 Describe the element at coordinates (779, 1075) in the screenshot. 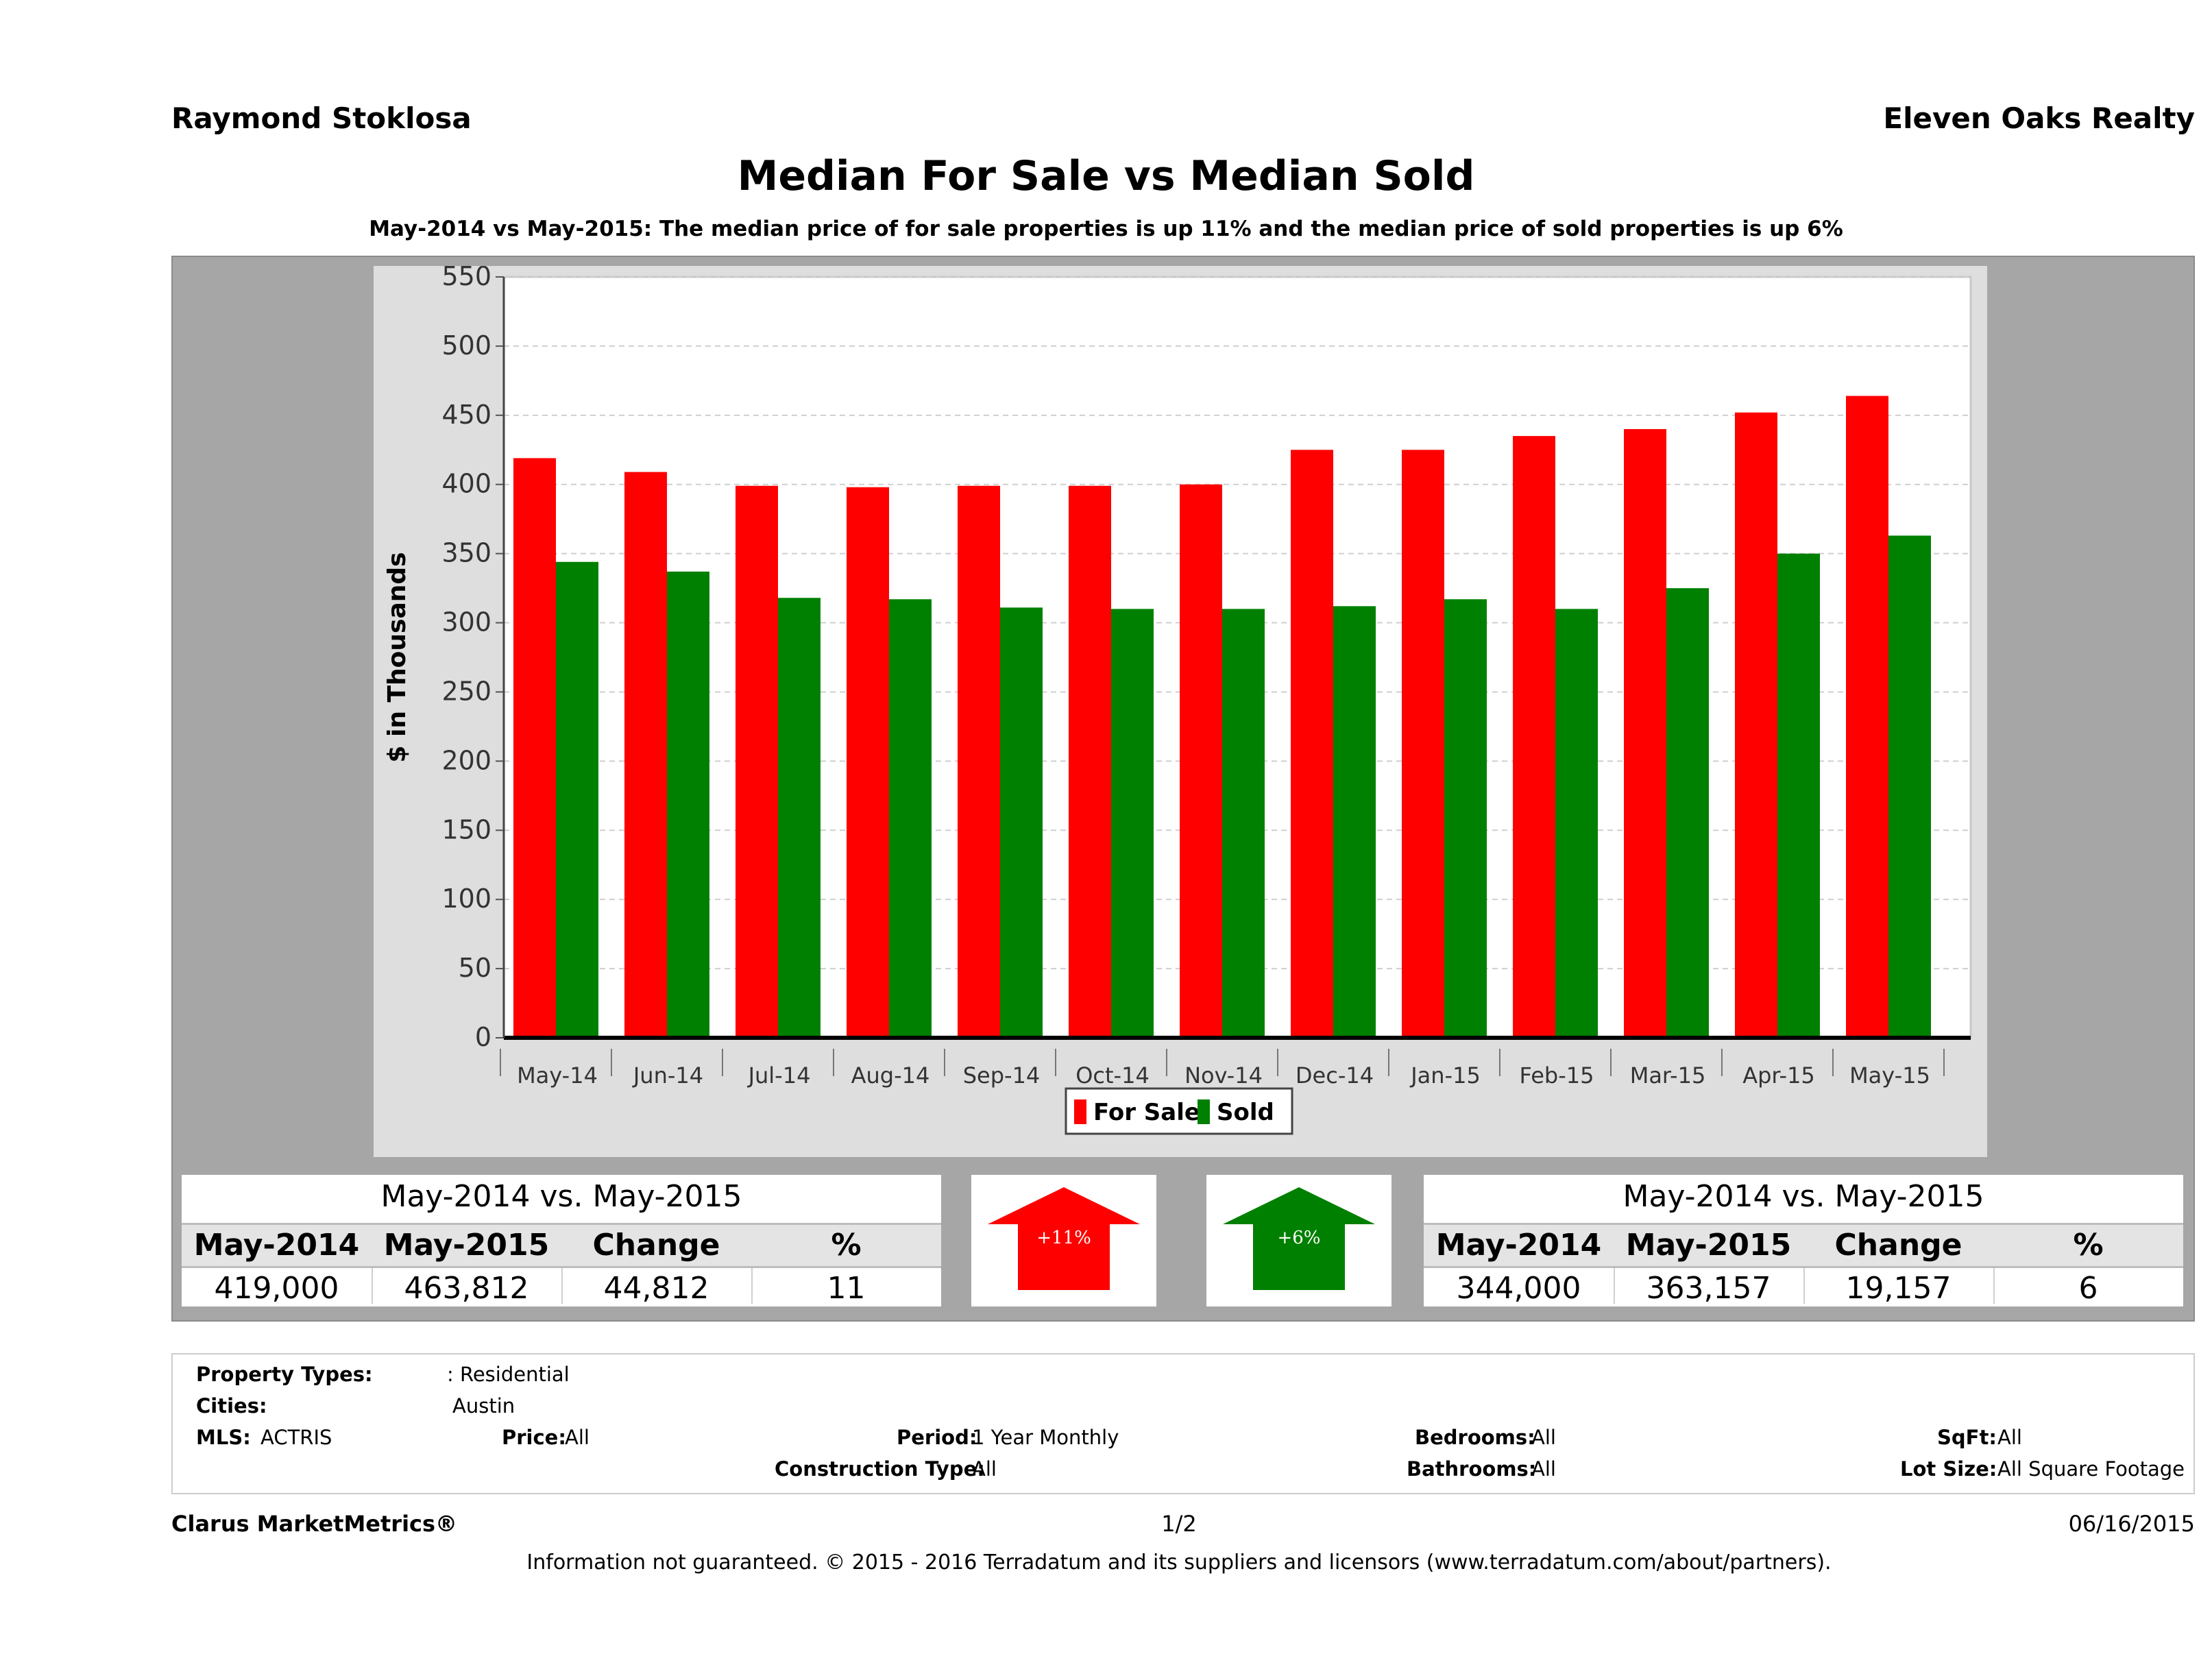

I see `x-tick-label: Jul-14` at that location.